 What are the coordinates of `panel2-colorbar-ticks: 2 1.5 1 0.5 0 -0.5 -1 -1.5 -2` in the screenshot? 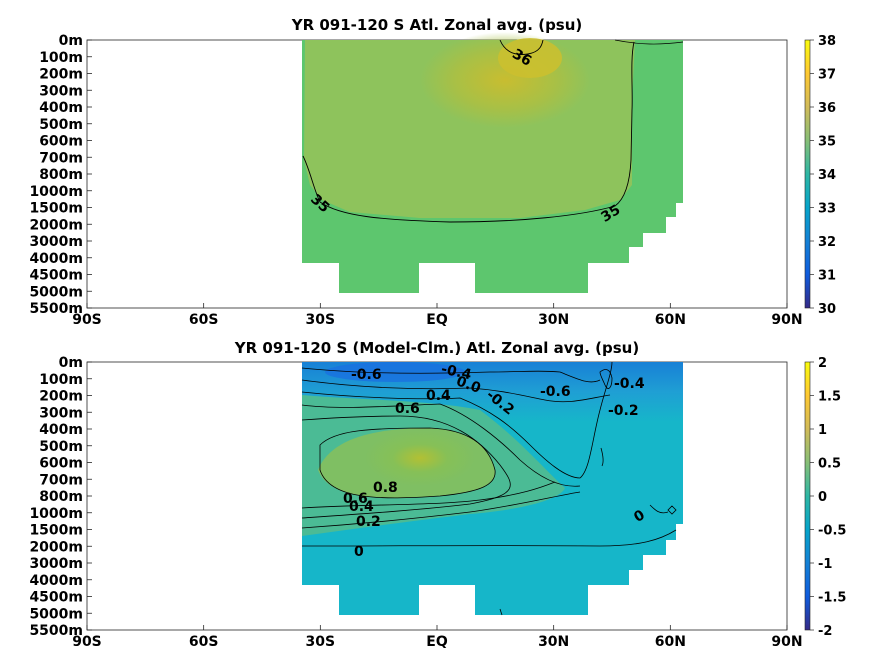 It's located at (828, 497).